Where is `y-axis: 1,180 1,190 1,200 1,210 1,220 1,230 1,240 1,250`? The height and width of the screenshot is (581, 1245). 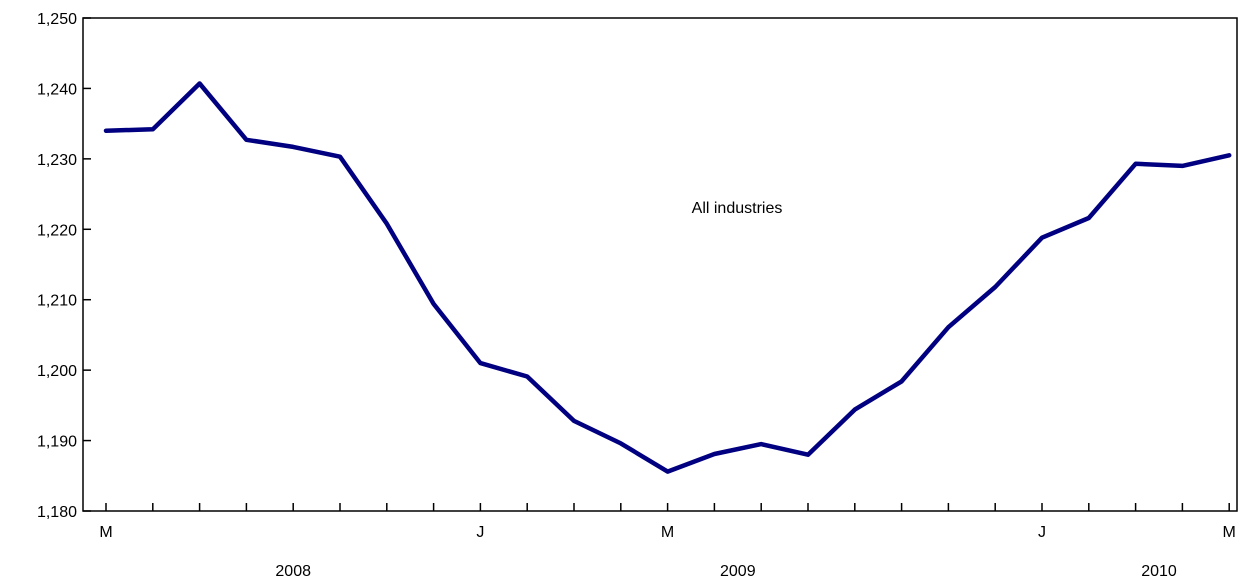
y-axis: 1,180 1,190 1,200 1,210 1,220 1,230 1,240 1,250 is located at coordinates (64, 266).